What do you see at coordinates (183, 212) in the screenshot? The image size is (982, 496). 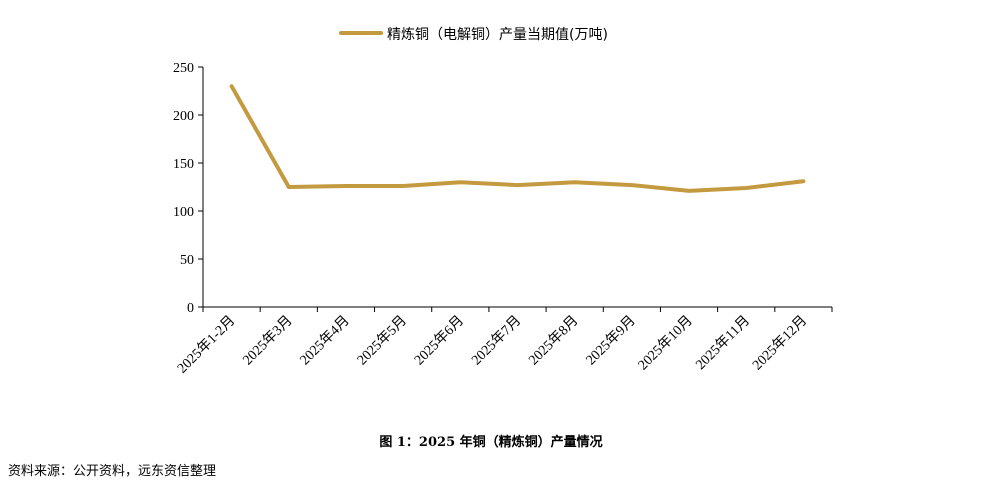 I see `y-tick-label: 100` at bounding box center [183, 212].